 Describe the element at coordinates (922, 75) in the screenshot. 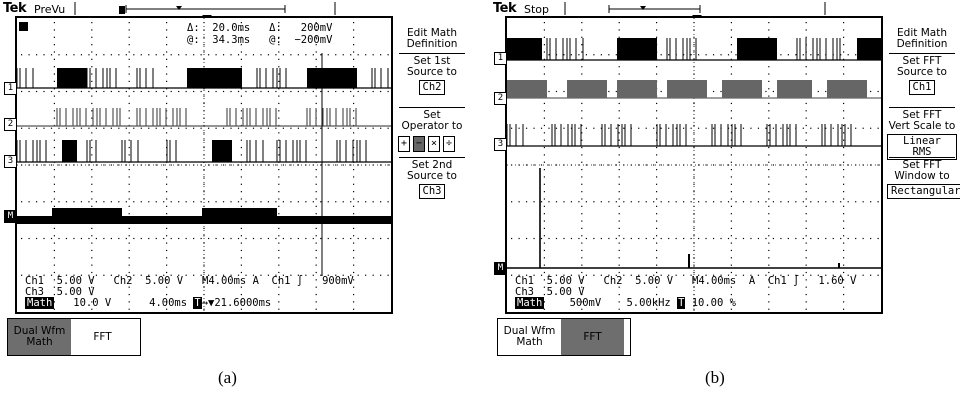

I see `set-fft-source-button: Set FFT Source to Ch1` at that location.